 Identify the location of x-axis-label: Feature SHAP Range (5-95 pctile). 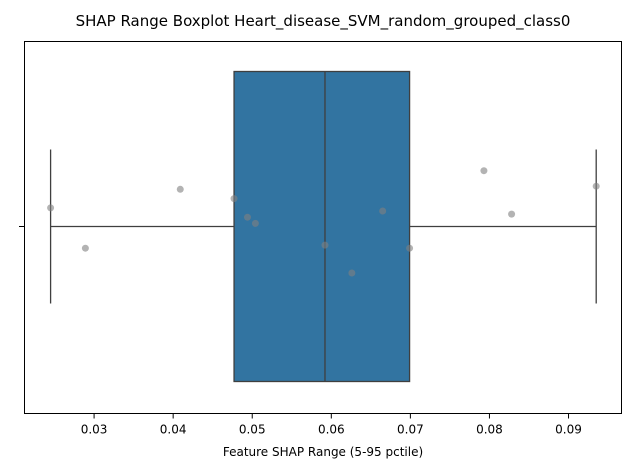
(323, 452).